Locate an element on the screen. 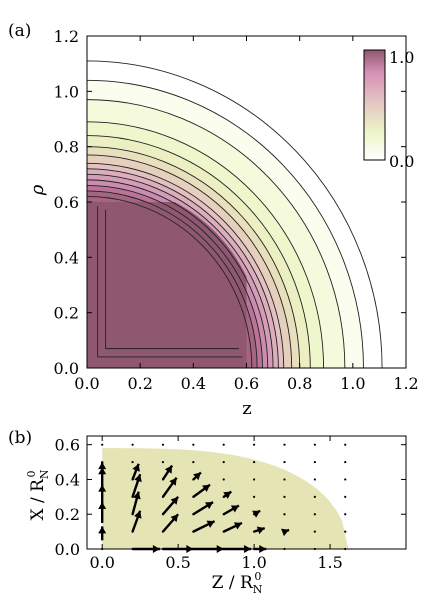 The height and width of the screenshot is (605, 443). x-axis-label-b: Z / RN0 is located at coordinates (237, 583).